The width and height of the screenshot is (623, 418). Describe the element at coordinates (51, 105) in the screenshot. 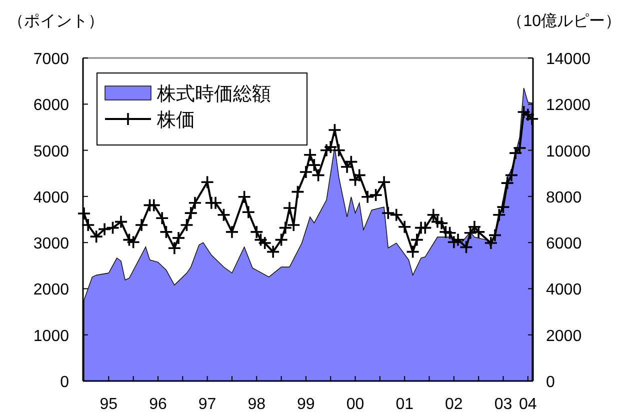

I see `y-tick-label: 6000` at that location.